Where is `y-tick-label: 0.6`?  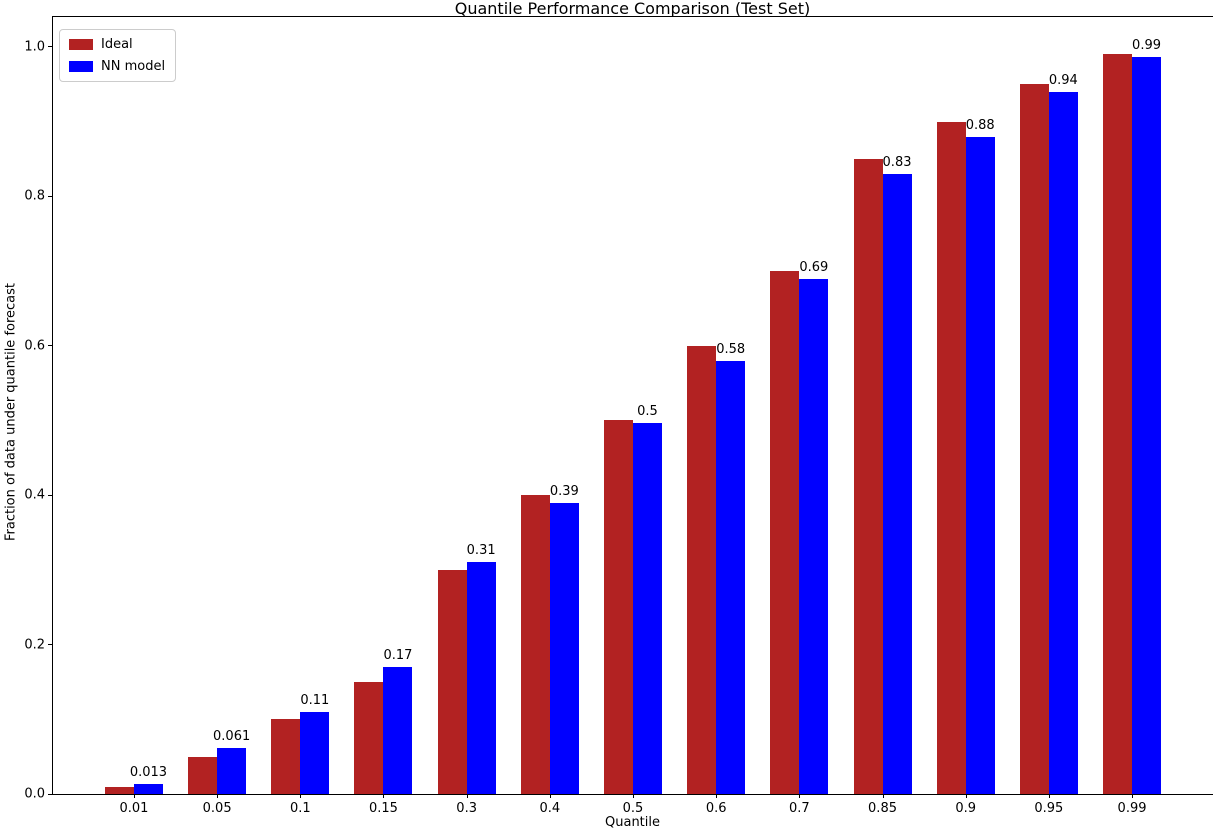 y-tick-label: 0.6 is located at coordinates (34, 346).